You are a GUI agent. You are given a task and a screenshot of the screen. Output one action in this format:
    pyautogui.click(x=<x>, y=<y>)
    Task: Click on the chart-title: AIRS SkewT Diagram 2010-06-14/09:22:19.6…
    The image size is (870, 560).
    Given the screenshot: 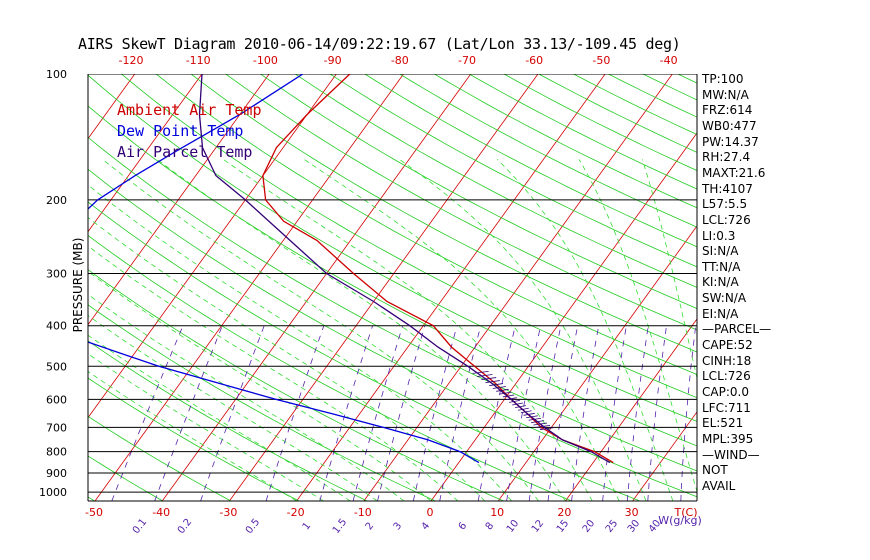 What is the action you would take?
    pyautogui.click(x=379, y=44)
    